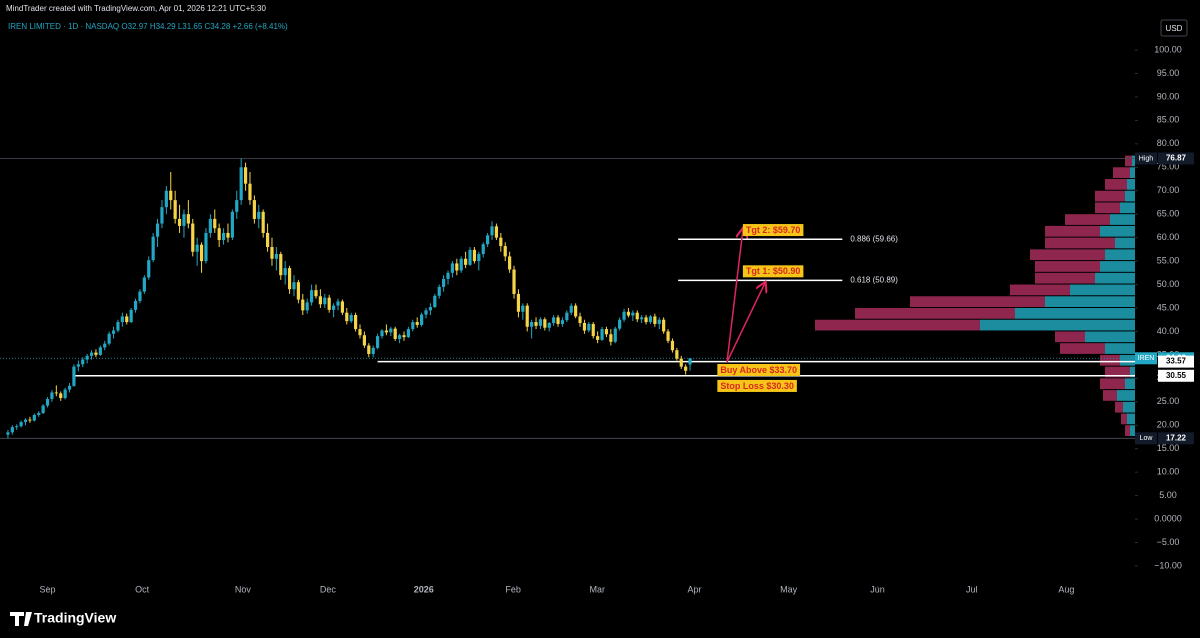  I want to click on logo: TradingView, so click(75, 618).